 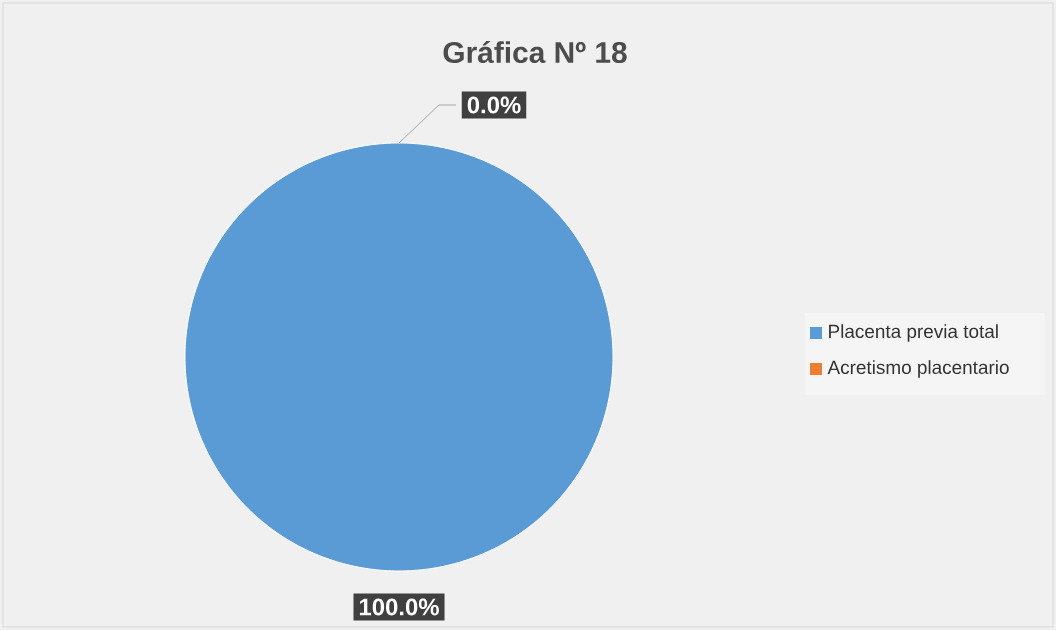 What do you see at coordinates (494, 105) in the screenshot?
I see `text: 0.0%` at bounding box center [494, 105].